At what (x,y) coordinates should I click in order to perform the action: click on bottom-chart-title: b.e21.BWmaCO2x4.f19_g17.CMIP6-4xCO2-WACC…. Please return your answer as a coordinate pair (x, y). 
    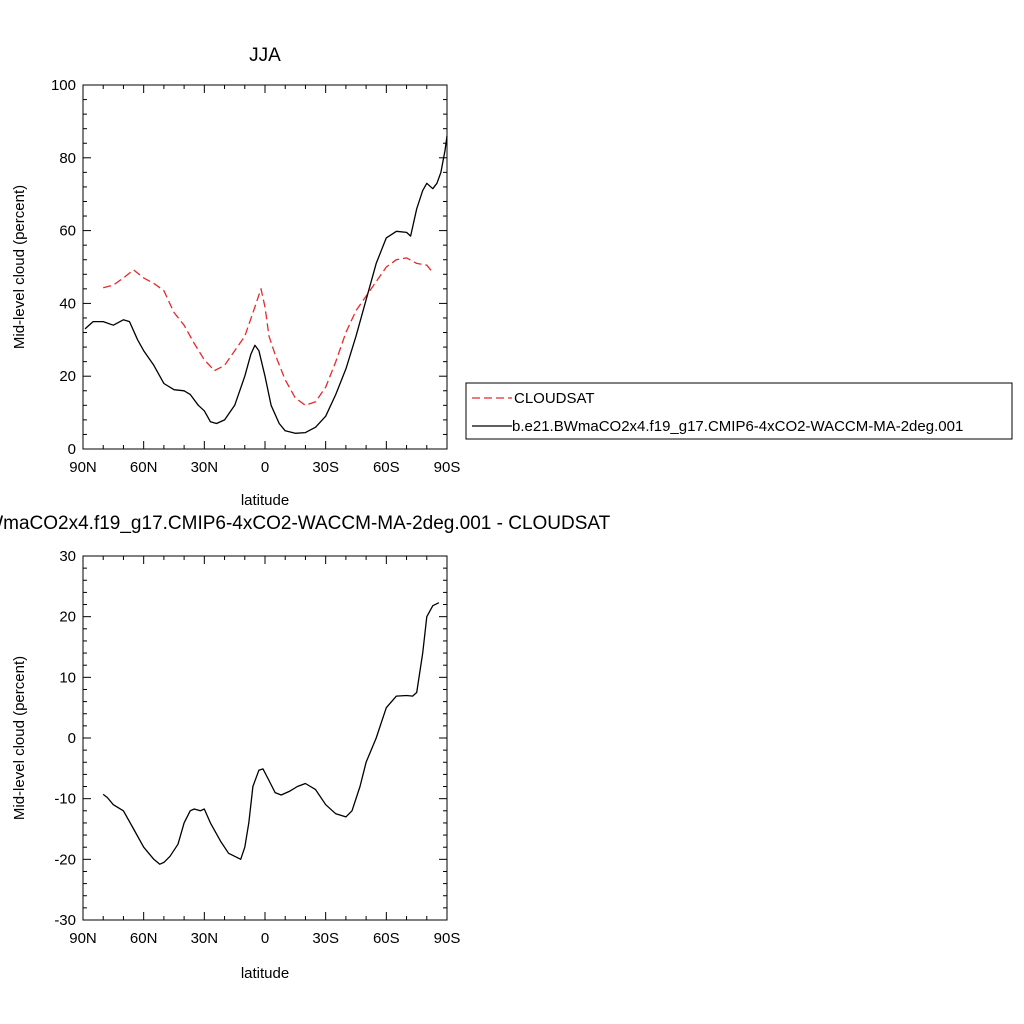
    Looking at the image, I should click on (305, 523).